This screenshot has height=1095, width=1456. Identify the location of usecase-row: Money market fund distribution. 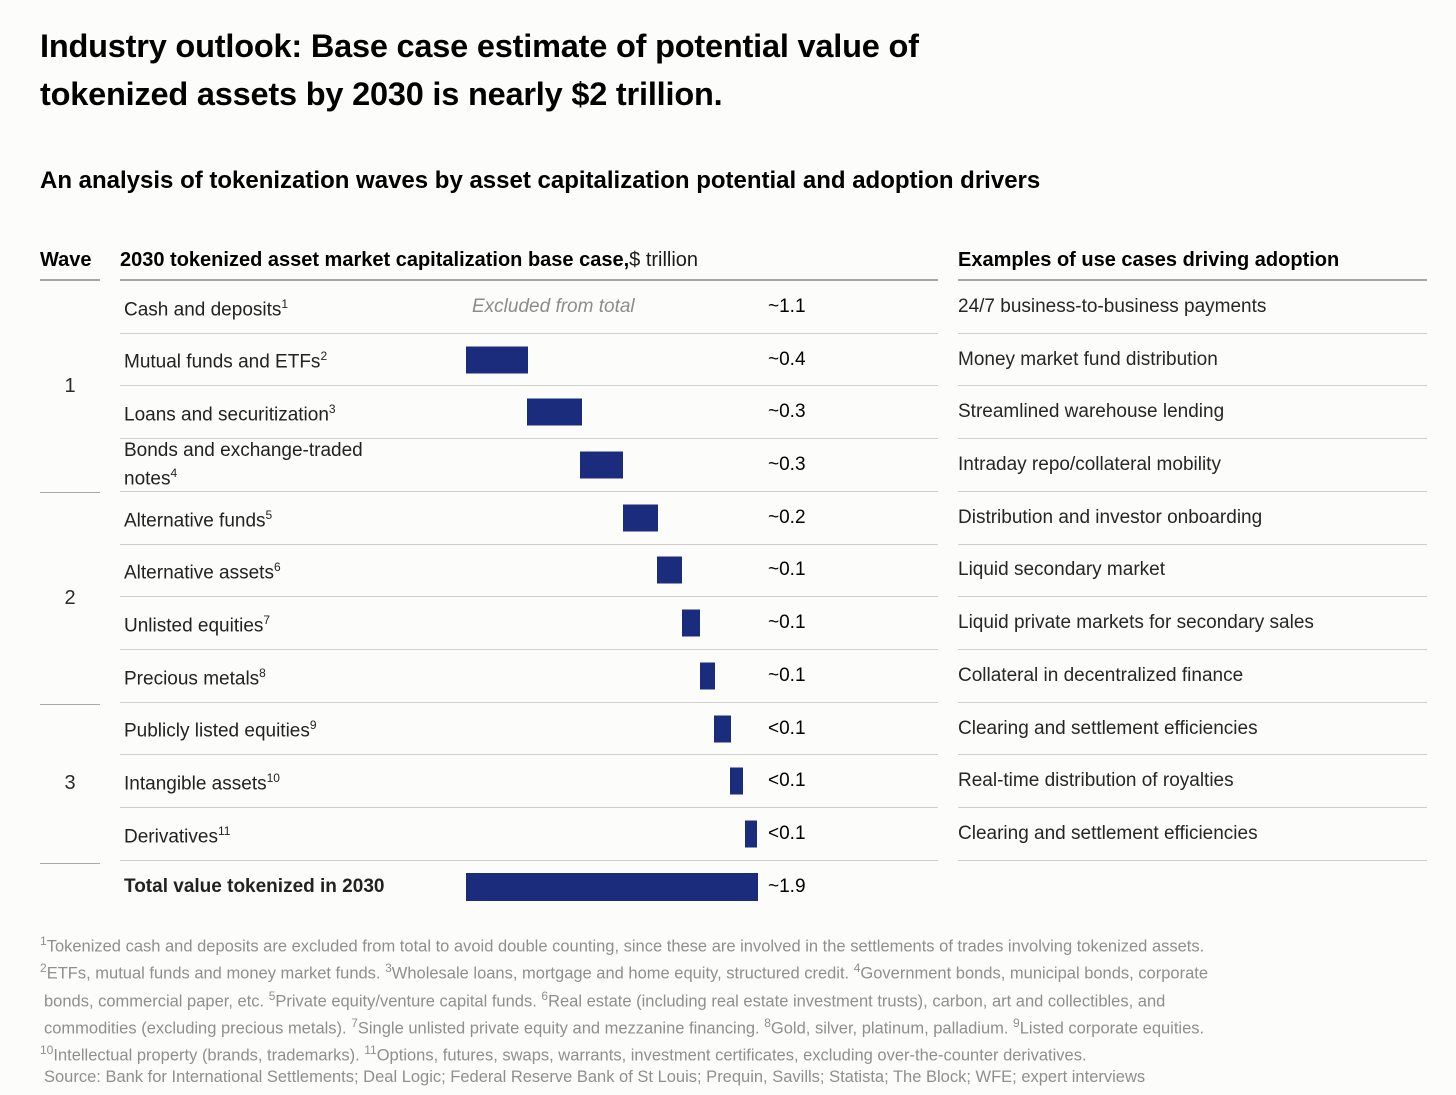
(1192, 360).